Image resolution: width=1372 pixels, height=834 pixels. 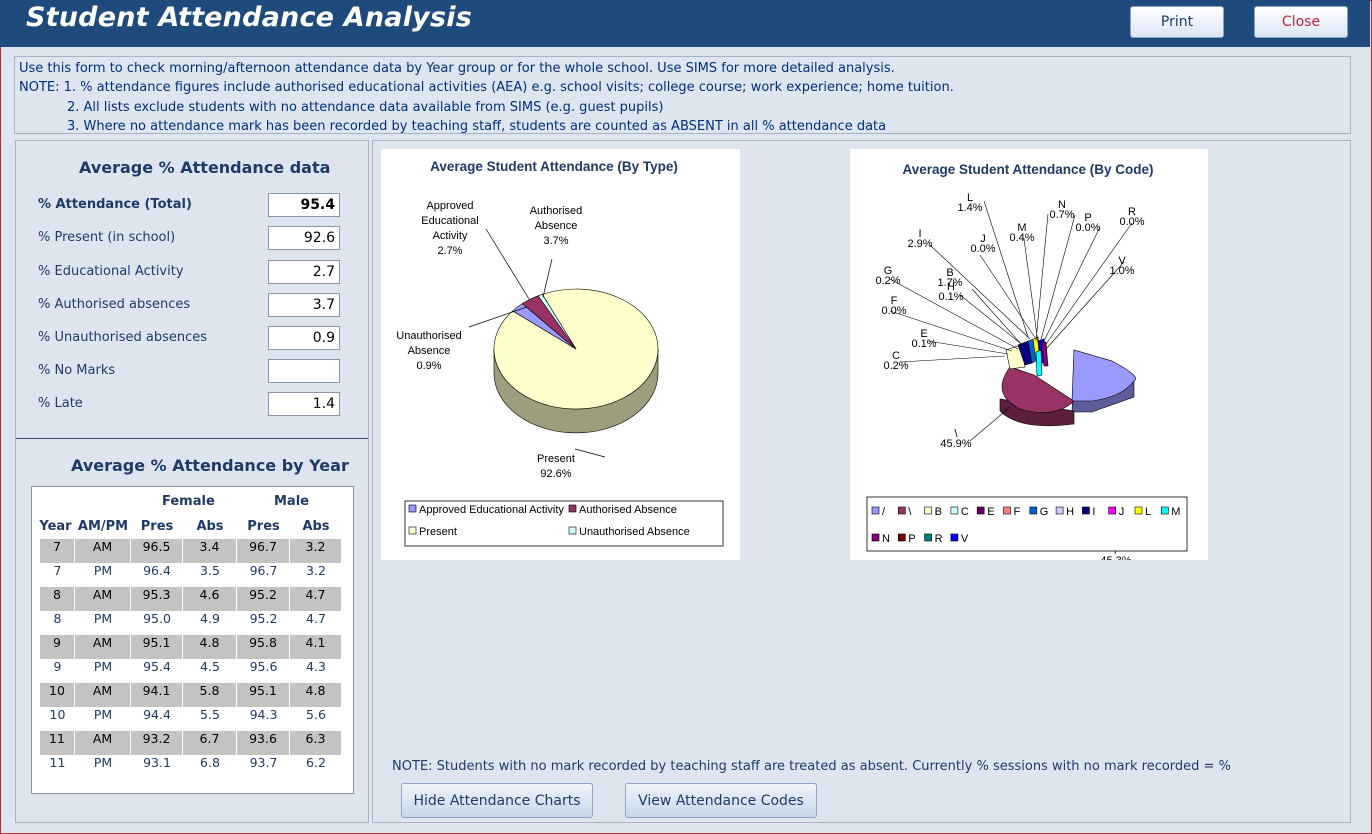 I want to click on print-button: Print, so click(x=1177, y=22).